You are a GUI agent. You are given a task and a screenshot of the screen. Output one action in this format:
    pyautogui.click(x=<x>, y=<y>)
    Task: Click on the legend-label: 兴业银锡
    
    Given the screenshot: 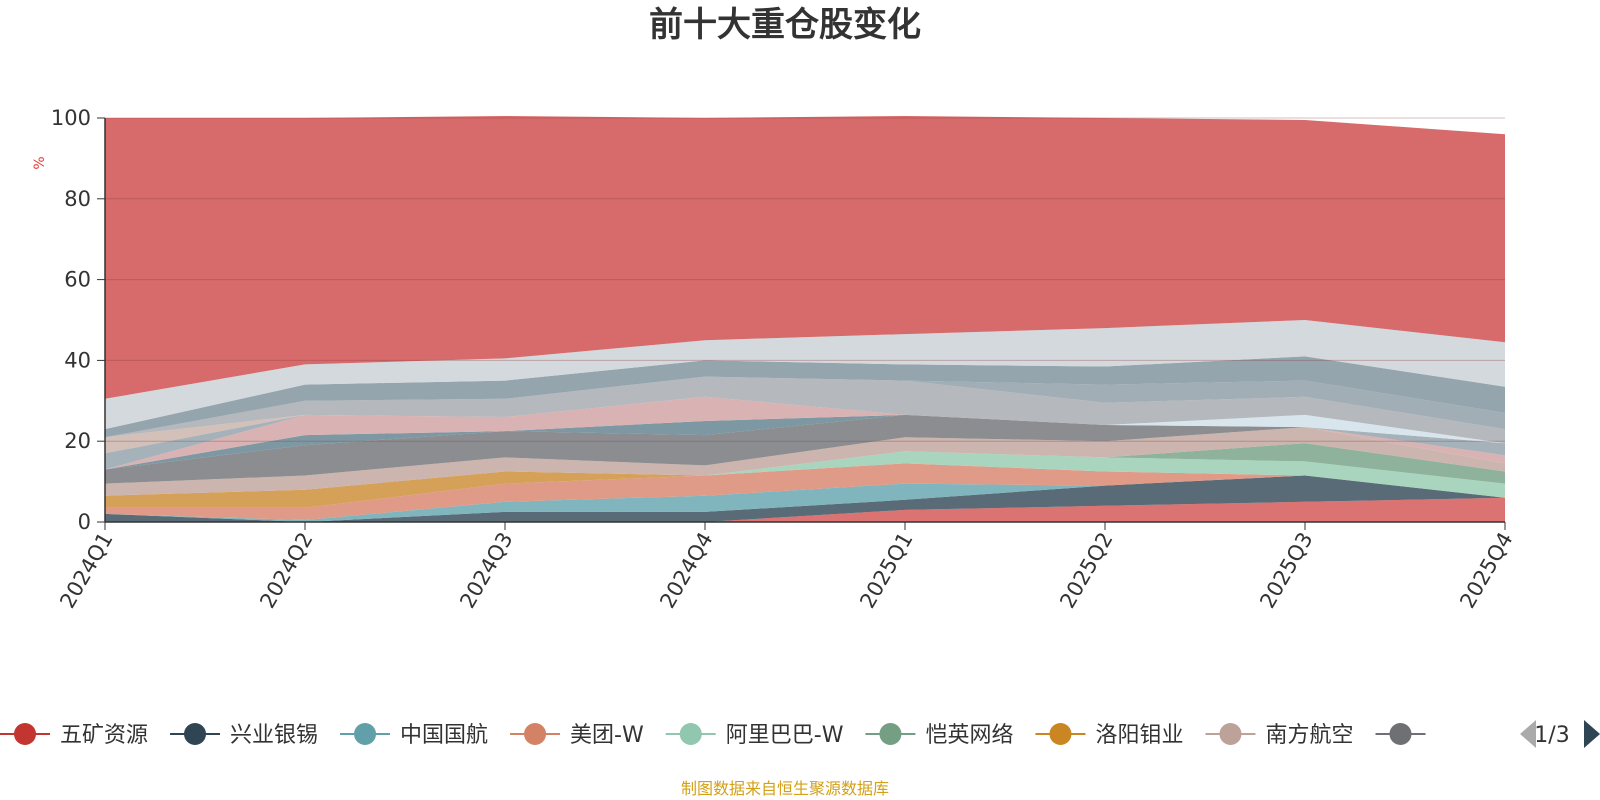 What is the action you would take?
    pyautogui.click(x=274, y=735)
    